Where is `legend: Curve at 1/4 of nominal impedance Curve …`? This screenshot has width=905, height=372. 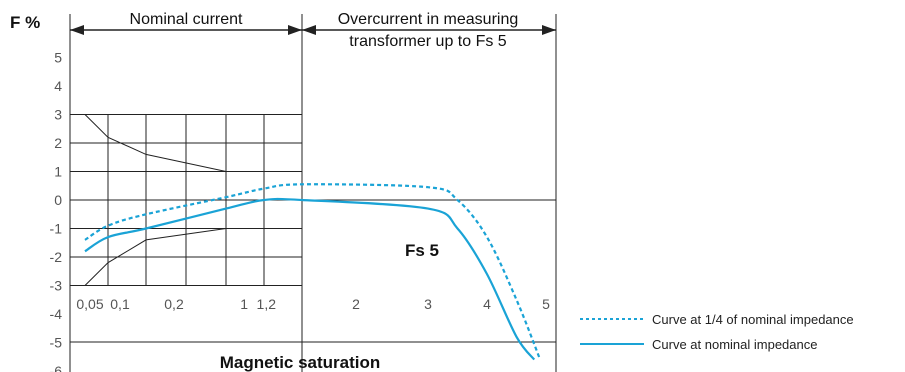
legend: Curve at 1/4 of nominal impedance Curve … is located at coordinates (717, 332).